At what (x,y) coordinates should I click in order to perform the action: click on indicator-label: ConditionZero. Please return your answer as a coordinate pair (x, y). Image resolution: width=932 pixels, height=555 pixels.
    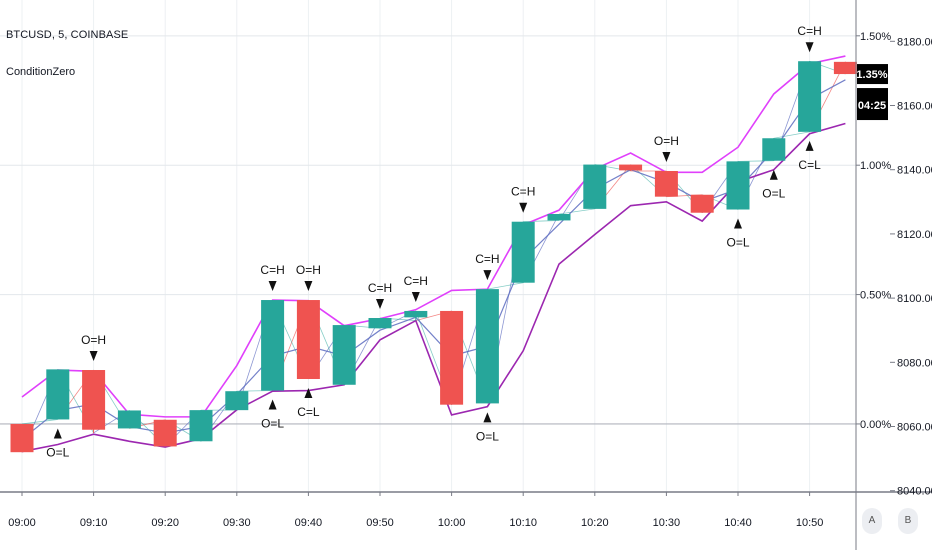
    Looking at the image, I should click on (41, 72).